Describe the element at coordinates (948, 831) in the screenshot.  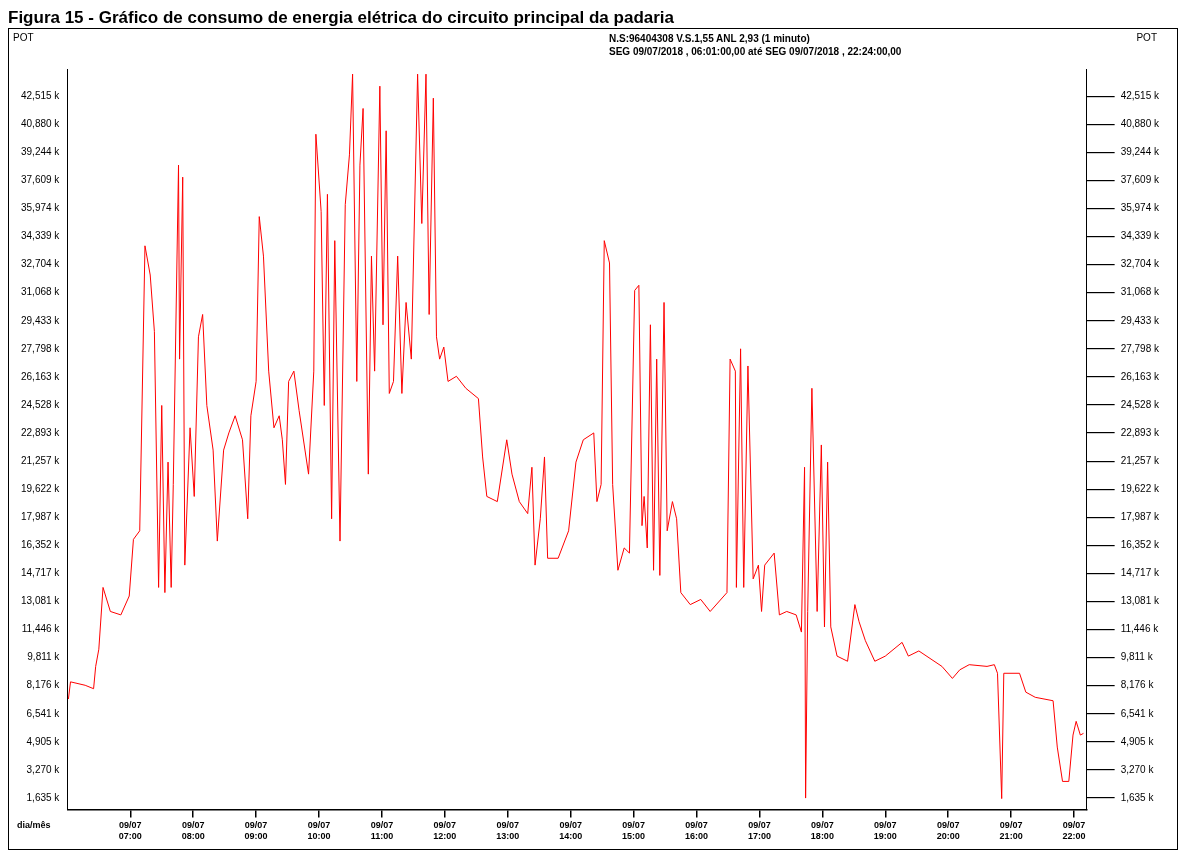
I see `x-tick-label: 09/07 20:00` at that location.